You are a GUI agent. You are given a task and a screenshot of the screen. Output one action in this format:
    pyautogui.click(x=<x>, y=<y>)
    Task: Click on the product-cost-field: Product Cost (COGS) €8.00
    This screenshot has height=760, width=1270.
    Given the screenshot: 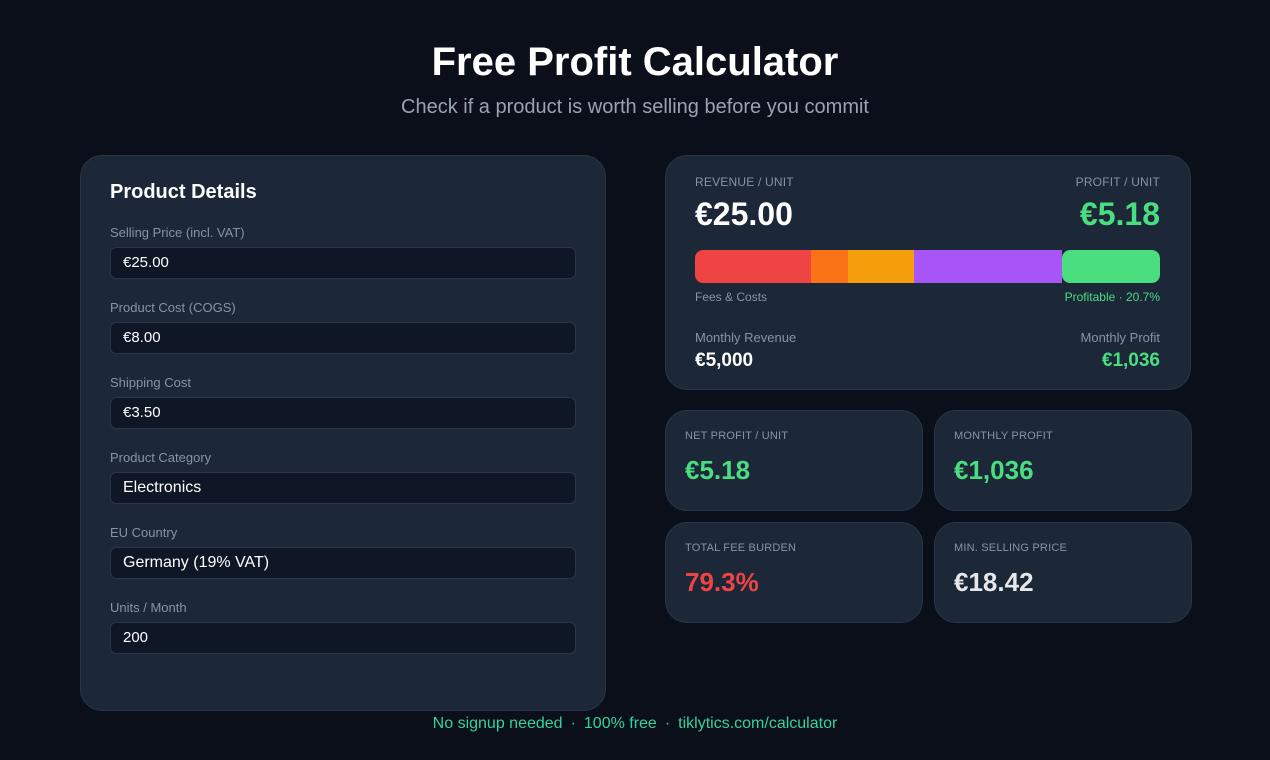 What is the action you would take?
    pyautogui.click(x=343, y=327)
    